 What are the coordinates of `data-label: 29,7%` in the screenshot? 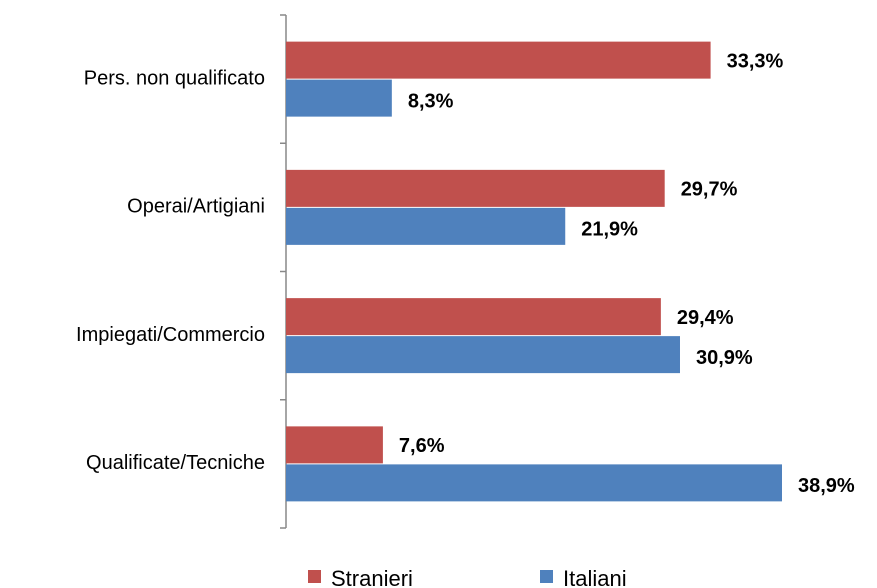 It's located at (709, 190).